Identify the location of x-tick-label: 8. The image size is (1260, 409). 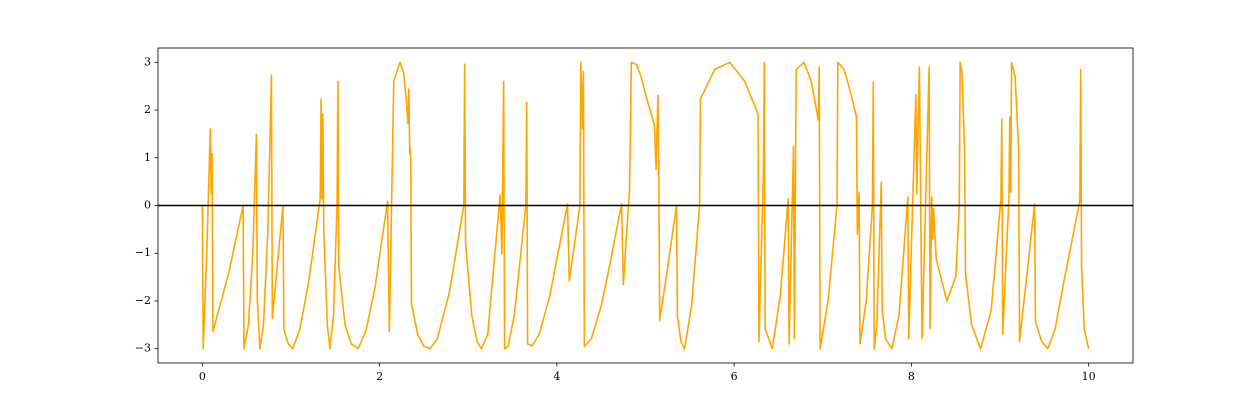
(911, 376).